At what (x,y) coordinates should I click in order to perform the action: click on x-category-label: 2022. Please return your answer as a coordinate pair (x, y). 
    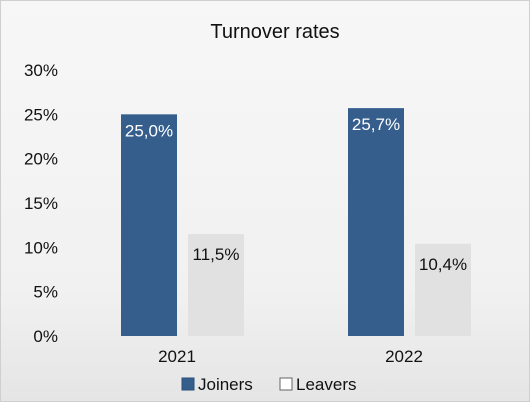
    Looking at the image, I should click on (404, 356).